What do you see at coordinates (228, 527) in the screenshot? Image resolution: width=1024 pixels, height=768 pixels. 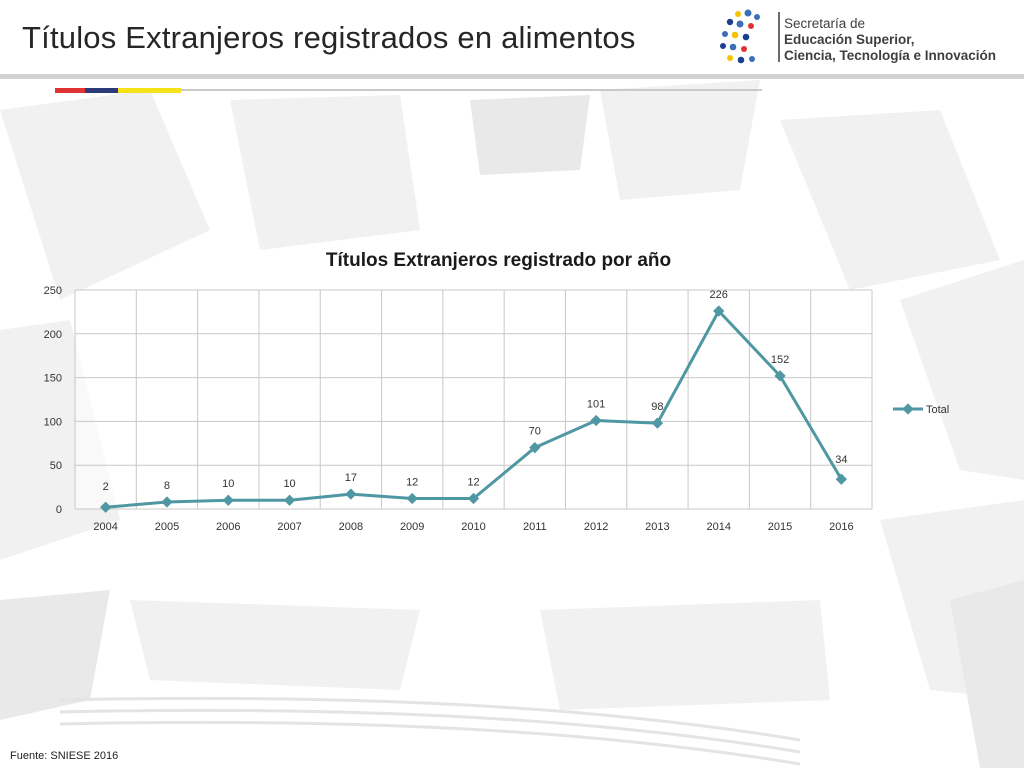 I see `x-tick-label: 2006` at bounding box center [228, 527].